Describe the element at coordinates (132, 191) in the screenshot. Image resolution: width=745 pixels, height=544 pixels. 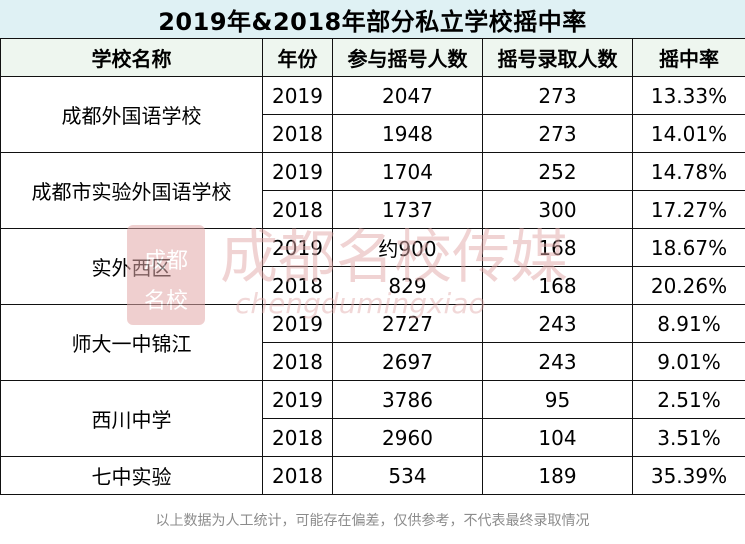
I see `school-name-cell: 成都市实验外国语学校` at that location.